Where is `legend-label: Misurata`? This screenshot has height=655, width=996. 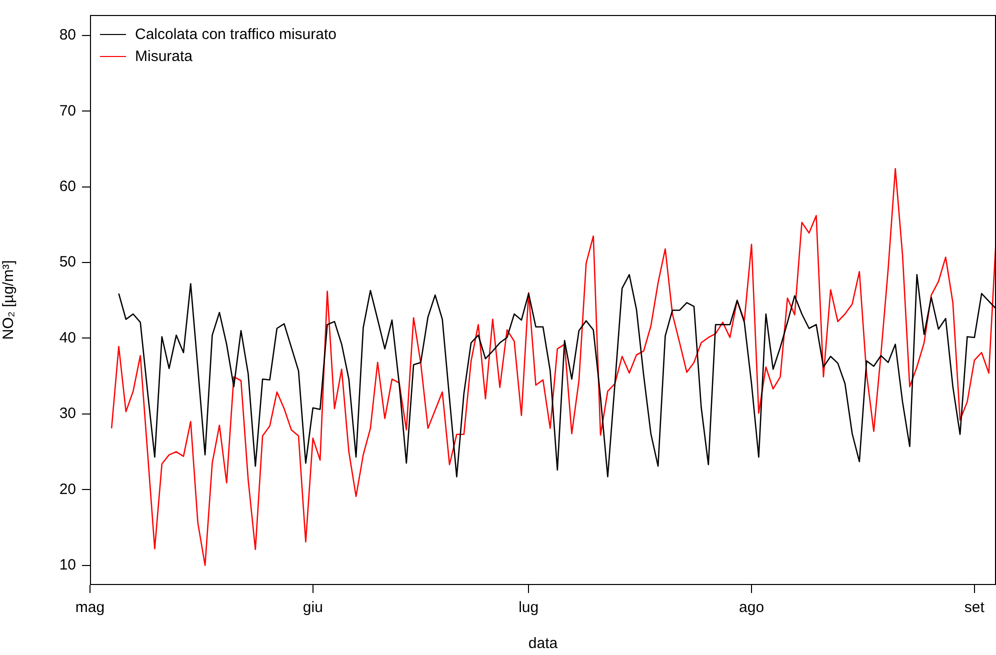
legend-label: Misurata is located at coordinates (164, 56).